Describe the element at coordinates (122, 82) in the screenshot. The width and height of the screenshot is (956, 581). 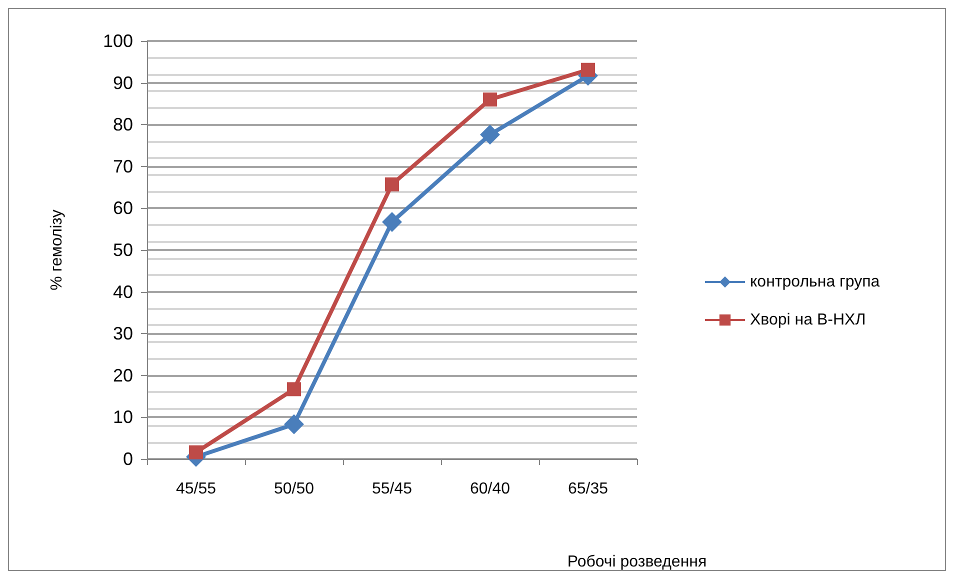
I see `y-tick-label: 90` at that location.